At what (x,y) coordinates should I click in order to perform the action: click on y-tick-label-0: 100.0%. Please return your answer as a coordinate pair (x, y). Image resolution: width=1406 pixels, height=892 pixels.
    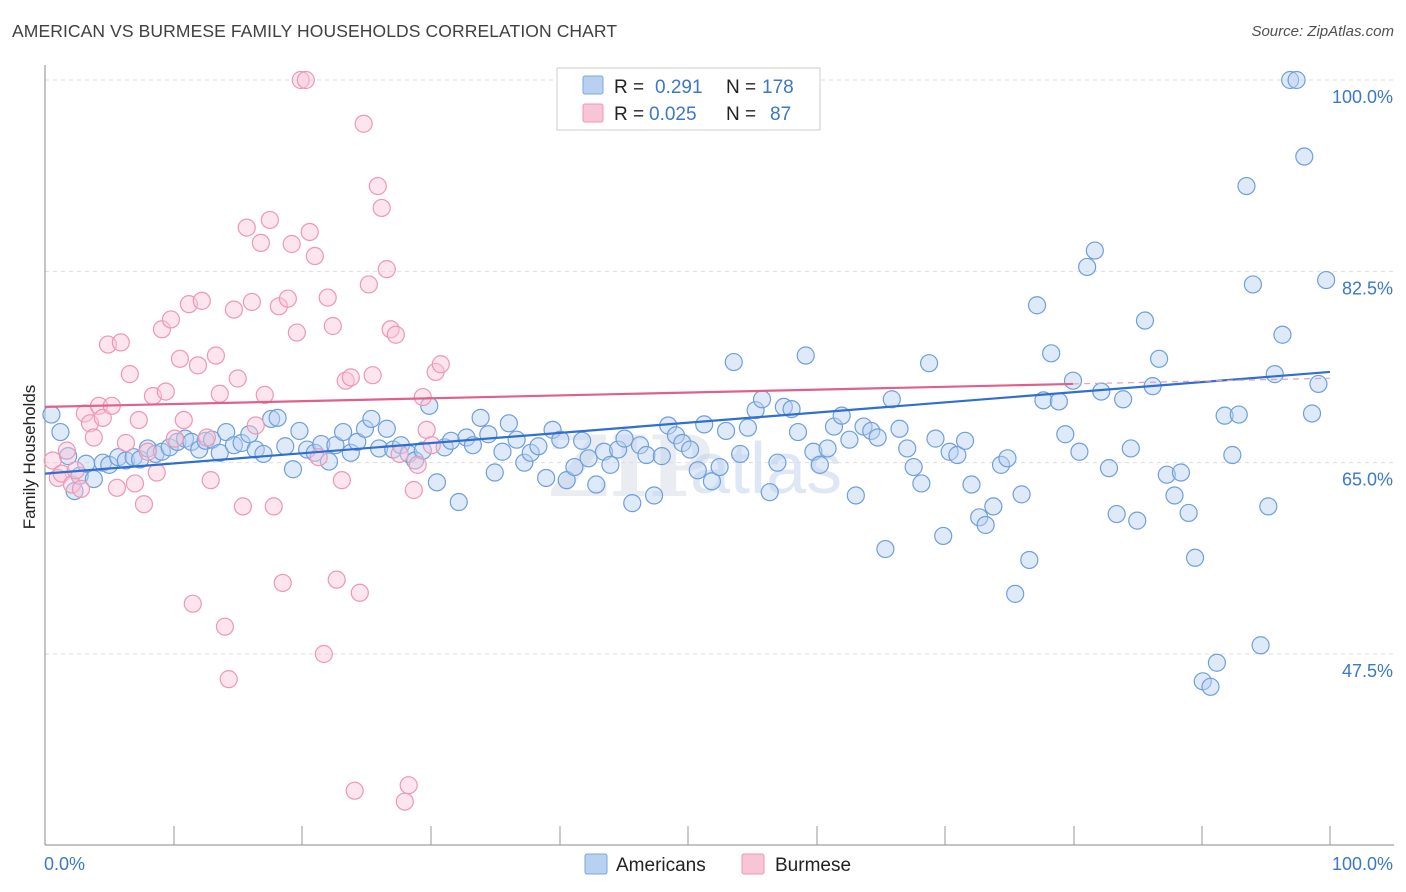
    Looking at the image, I should click on (1362, 97).